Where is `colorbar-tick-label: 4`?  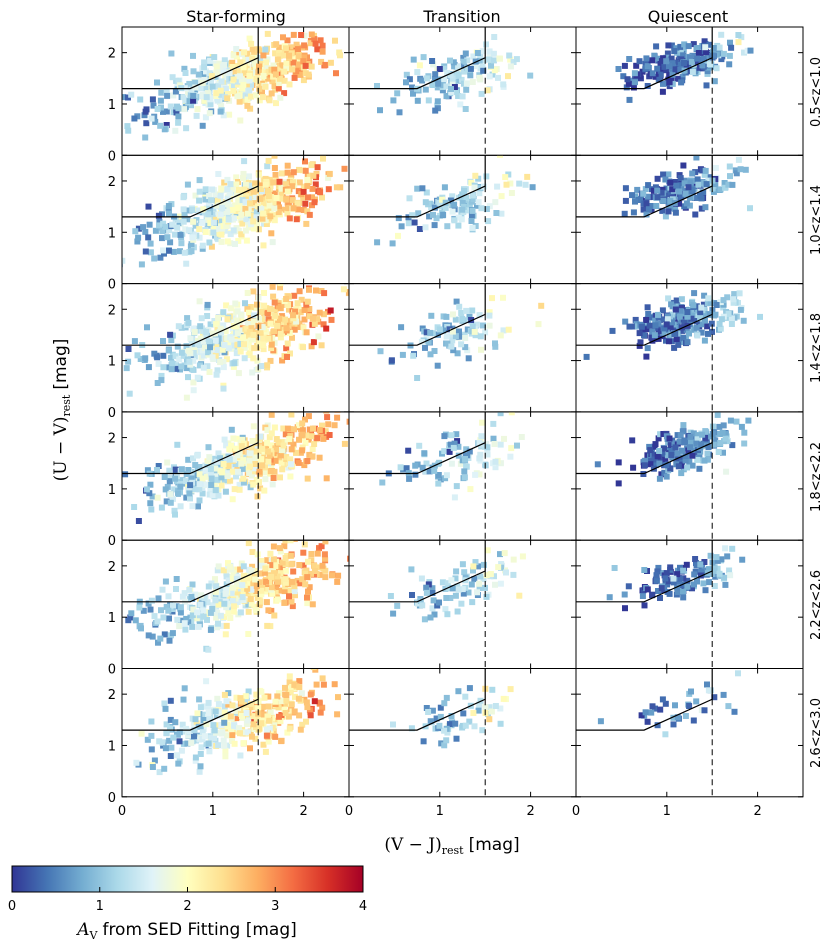 colorbar-tick-label: 4 is located at coordinates (363, 906).